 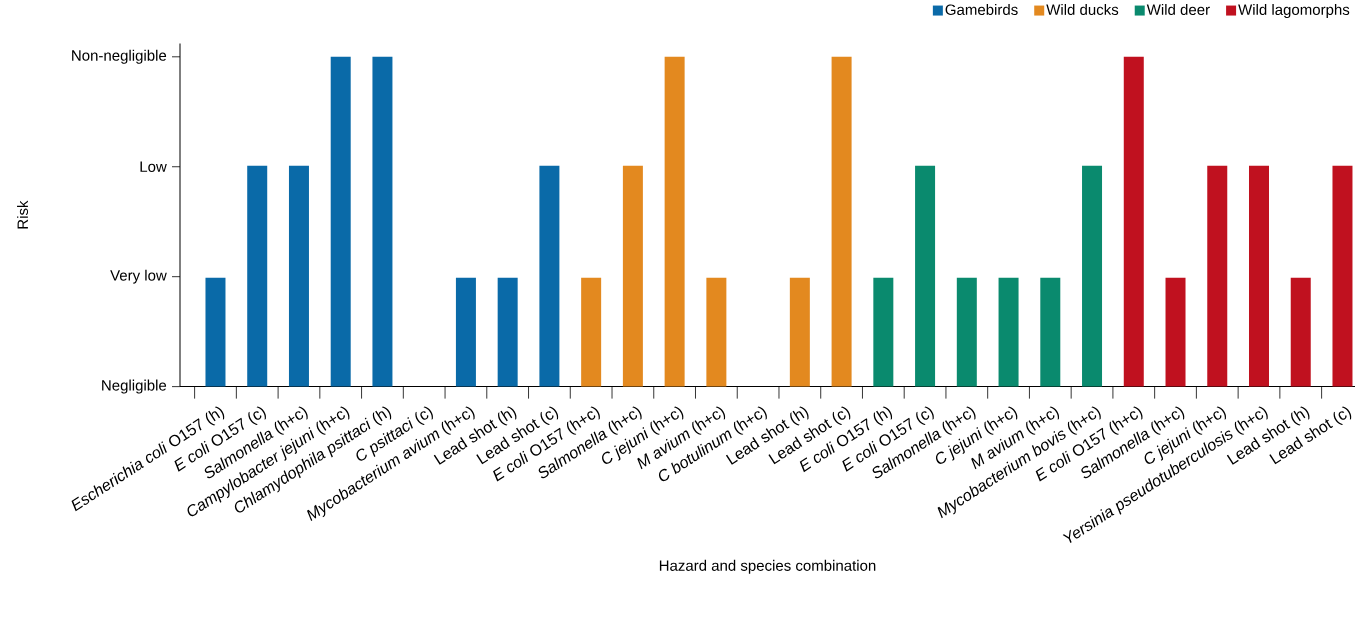 I want to click on legend-label: Gamebirds, so click(x=981, y=10).